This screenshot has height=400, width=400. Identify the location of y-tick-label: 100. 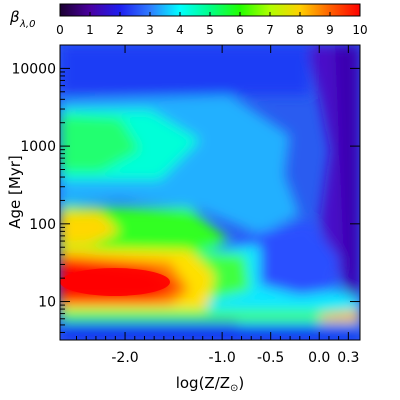
(42, 225).